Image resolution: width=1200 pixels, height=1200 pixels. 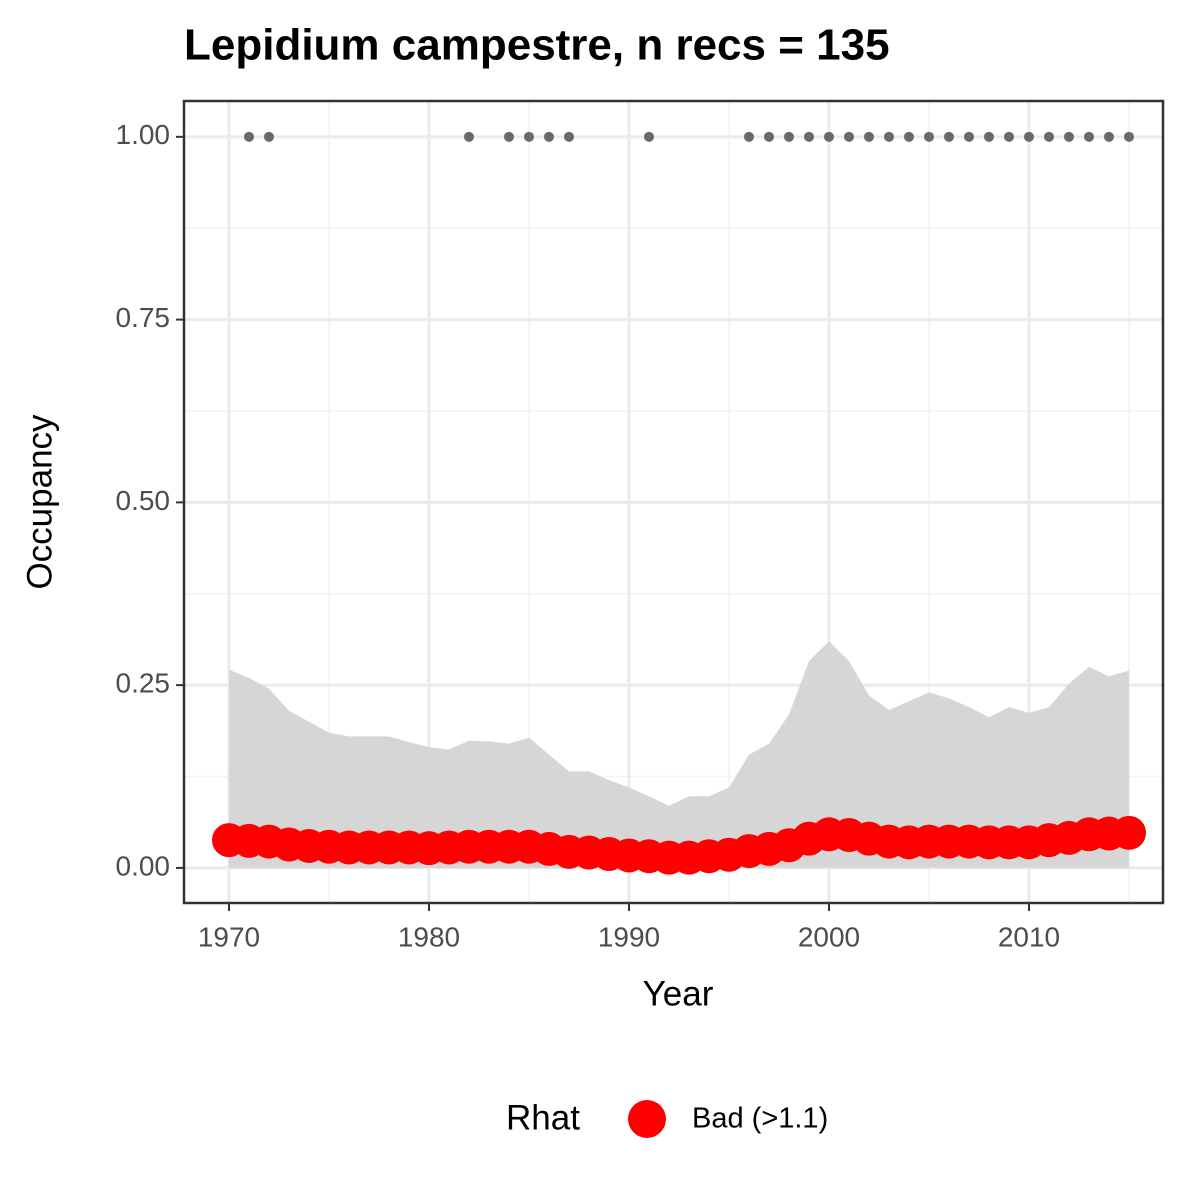 What do you see at coordinates (143, 500) in the screenshot?
I see `y-tick-label: 0.50` at bounding box center [143, 500].